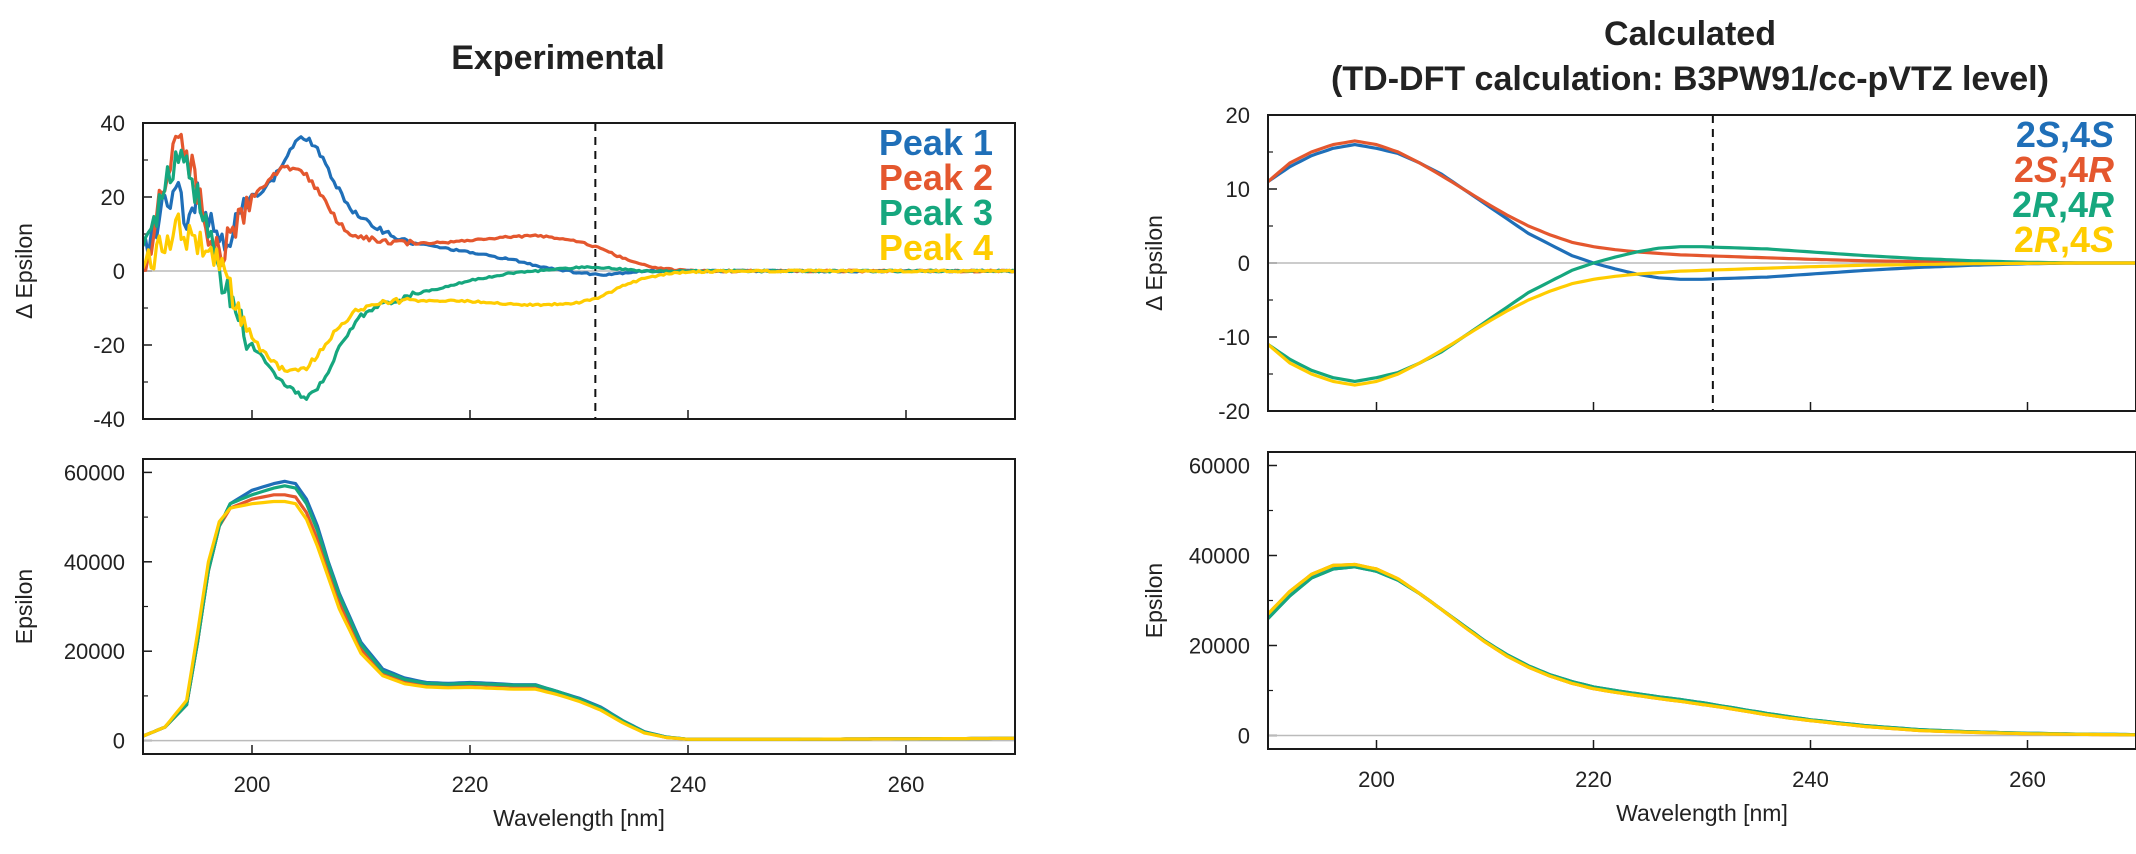  I want to click on series-line-2r-4r, so click(1702, 314).